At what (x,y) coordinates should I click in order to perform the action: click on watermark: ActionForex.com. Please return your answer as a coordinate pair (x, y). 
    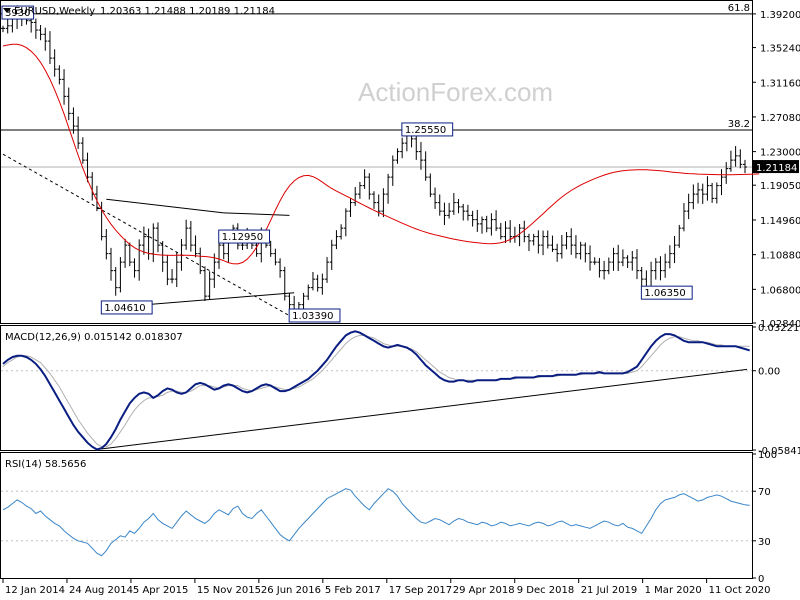
    Looking at the image, I should click on (455, 92).